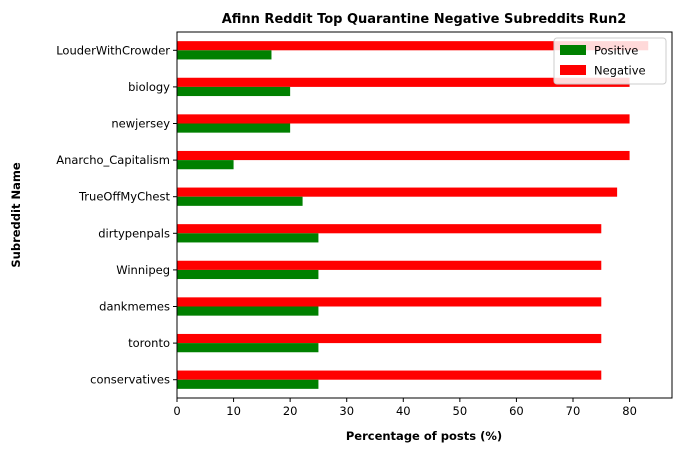 Image resolution: width=694 pixels, height=457 pixels. I want to click on x-axis-label: Percentage of posts (%), so click(424, 436).